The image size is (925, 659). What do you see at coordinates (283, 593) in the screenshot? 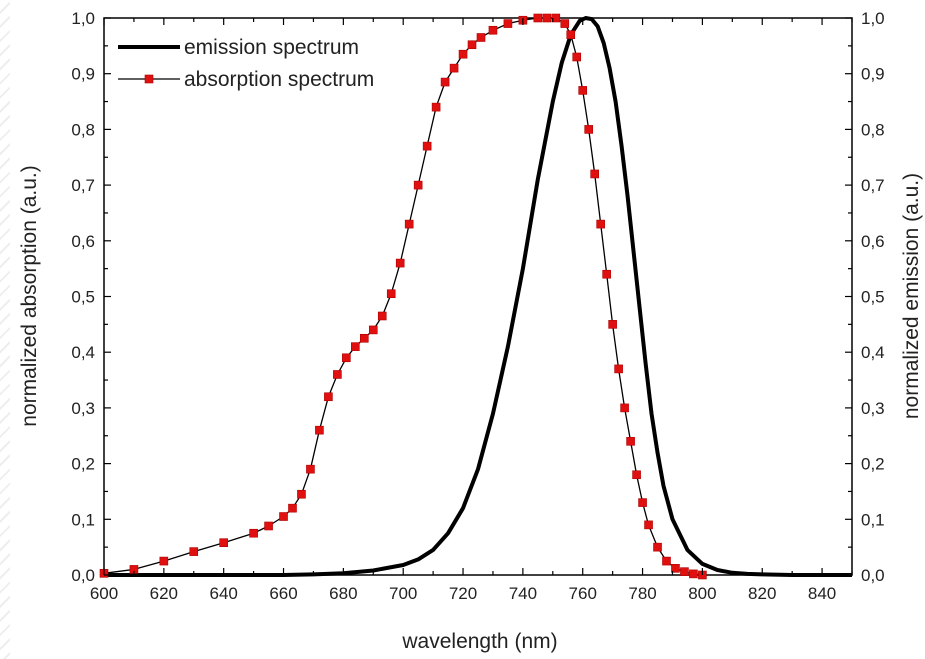
I see `x-tick-label: 660` at bounding box center [283, 593].